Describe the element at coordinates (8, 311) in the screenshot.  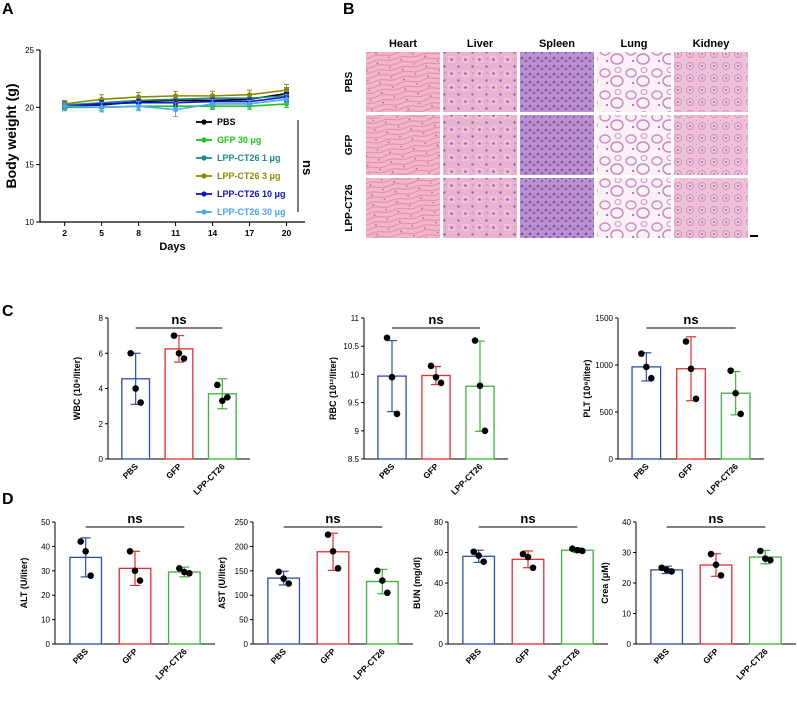
I see `panel-label-c: C` at that location.